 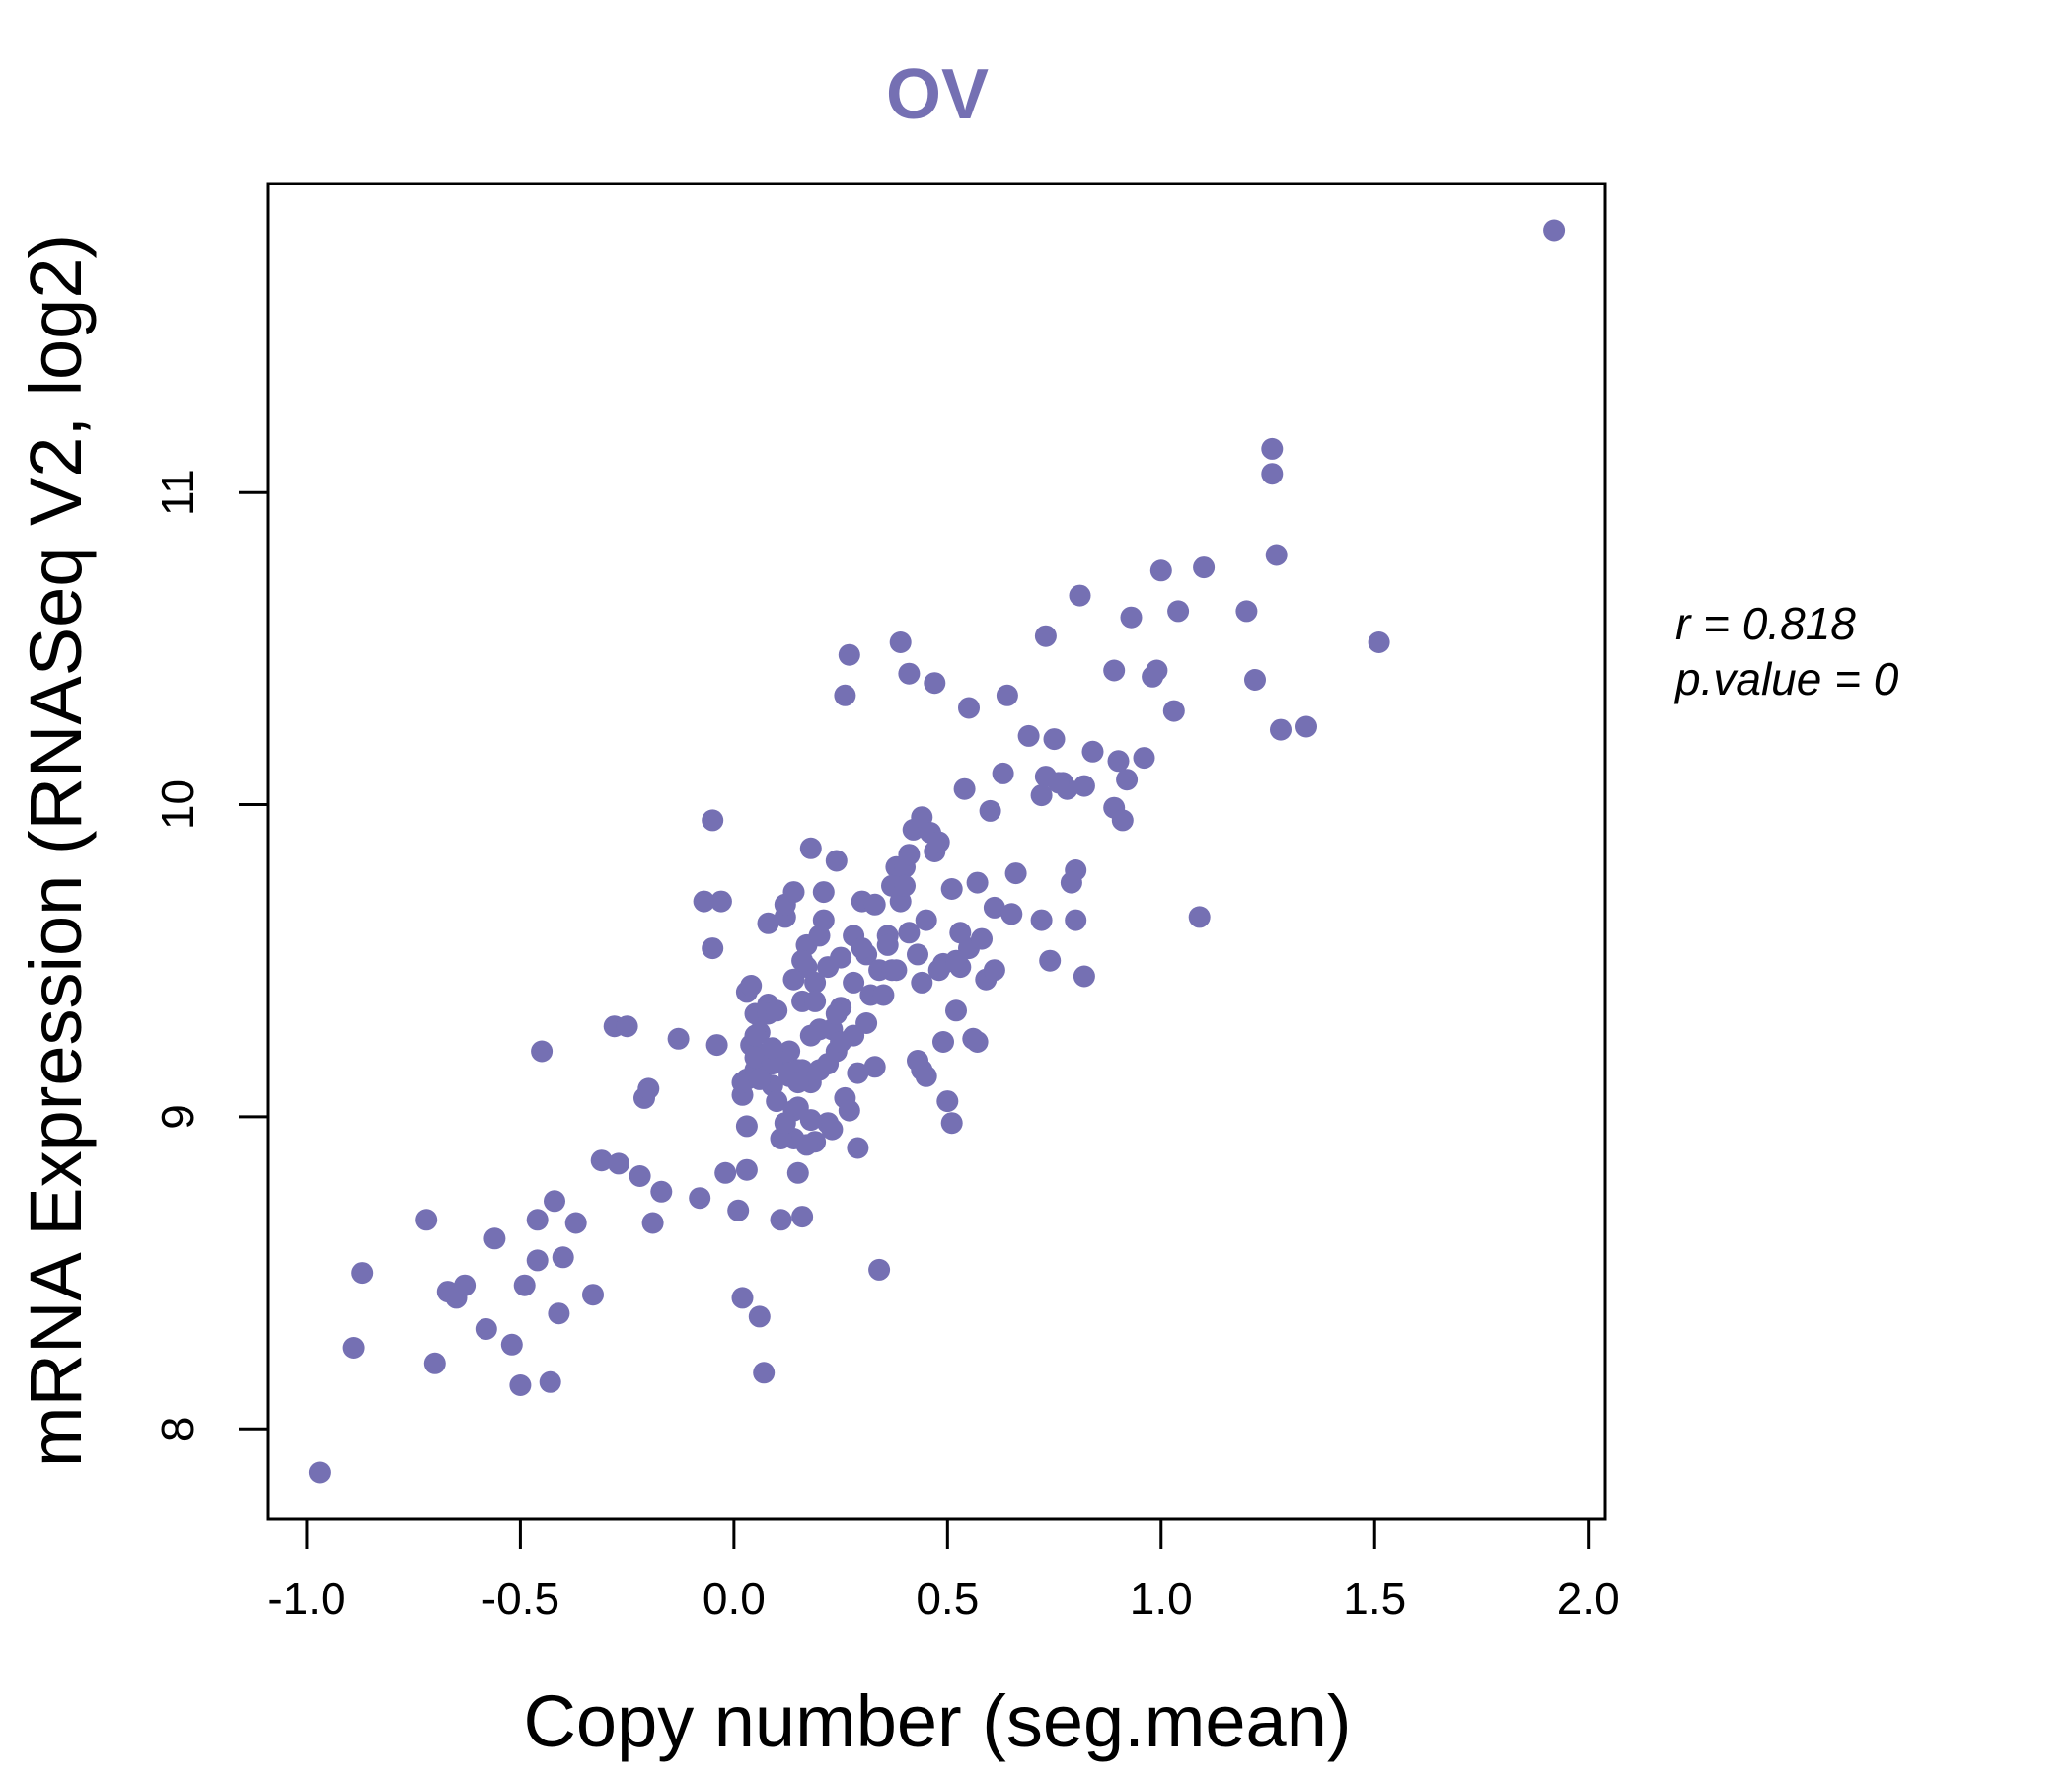 What do you see at coordinates (944, 1571) in the screenshot?
I see `x-axis: -1.0 -0.5 0.0 0.5 1.0 1.5 2.0` at bounding box center [944, 1571].